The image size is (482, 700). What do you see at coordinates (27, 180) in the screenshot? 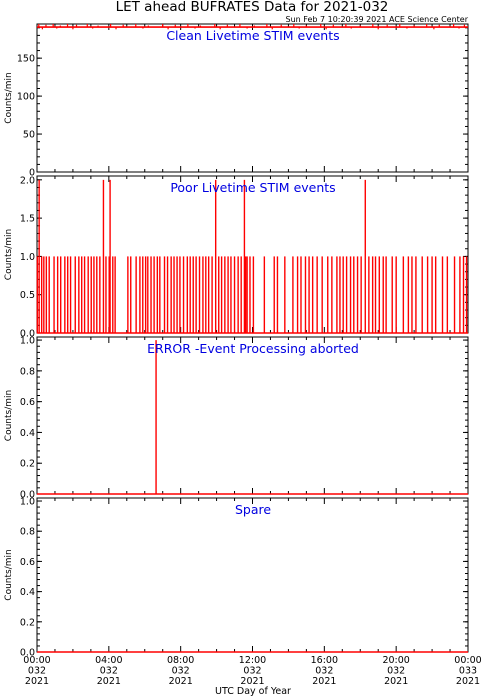
I see `y-tick-label: 2.0` at bounding box center [27, 180].